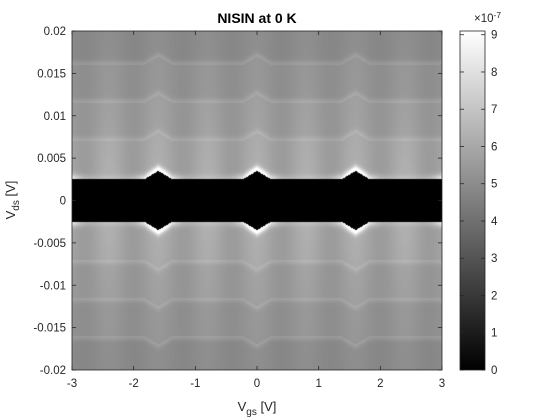 This screenshot has height=420, width=560. Describe the element at coordinates (256, 18) in the screenshot. I see `chart-title: NISIN at 0 K` at that location.